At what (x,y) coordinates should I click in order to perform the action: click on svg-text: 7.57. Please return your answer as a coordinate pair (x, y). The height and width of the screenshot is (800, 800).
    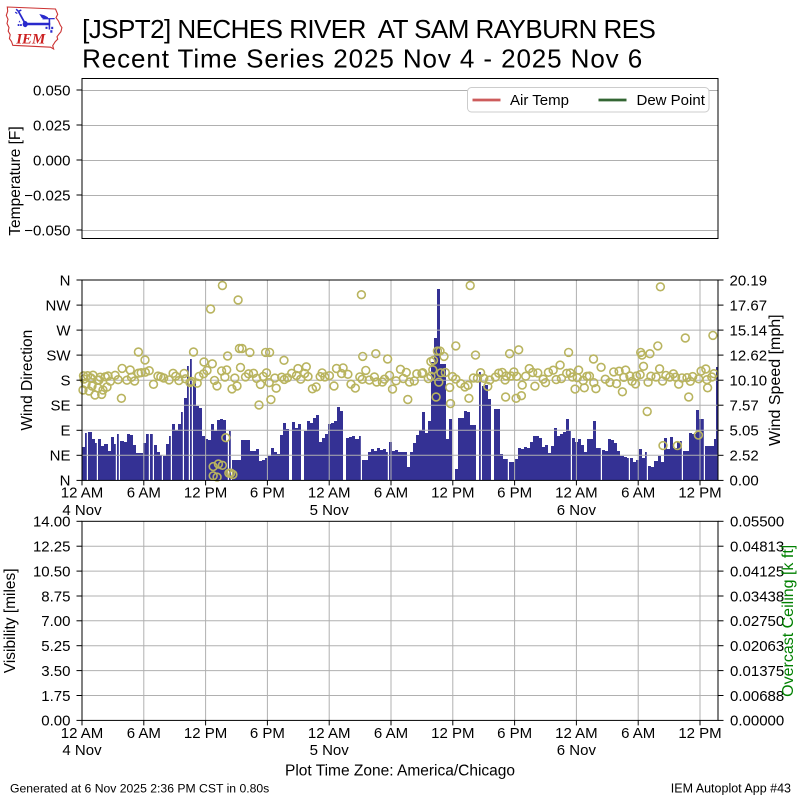
    Looking at the image, I should click on (744, 406).